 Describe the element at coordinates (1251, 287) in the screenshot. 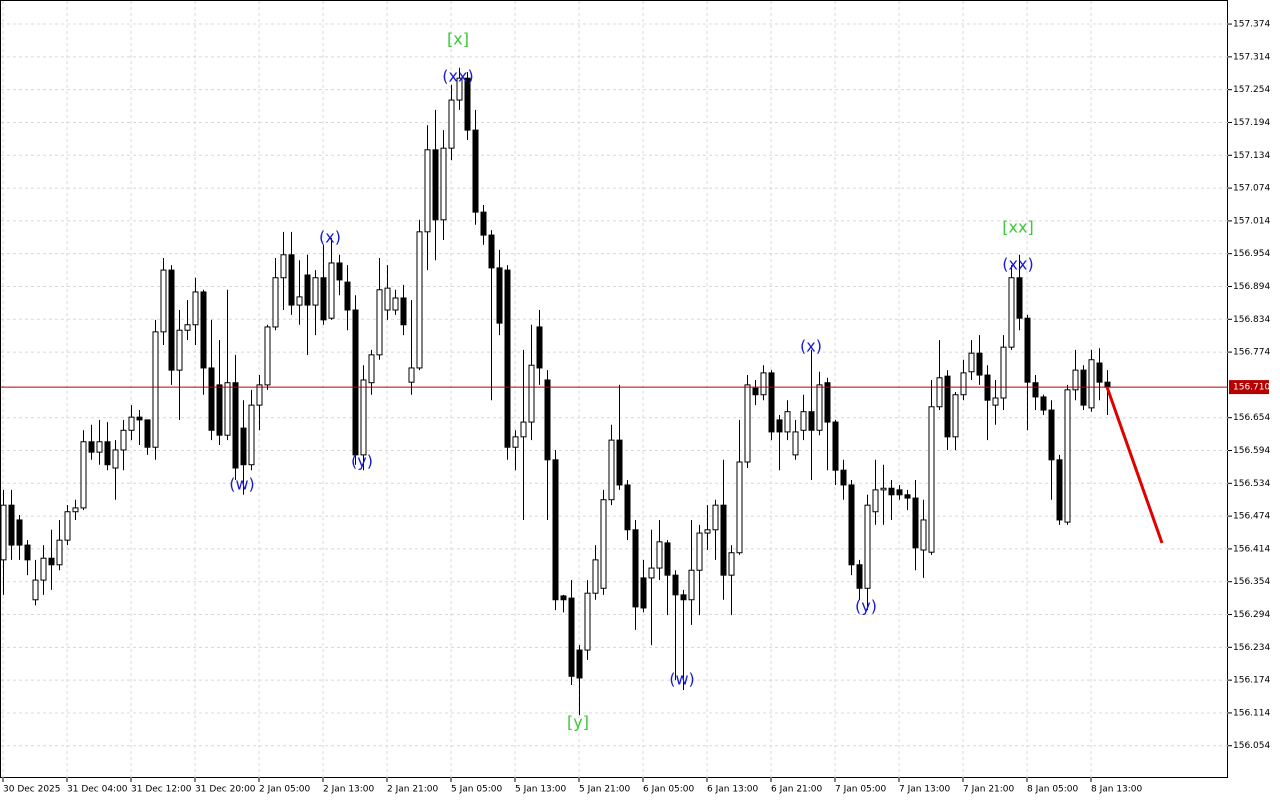

I see `y-tick-label: 156.894` at that location.